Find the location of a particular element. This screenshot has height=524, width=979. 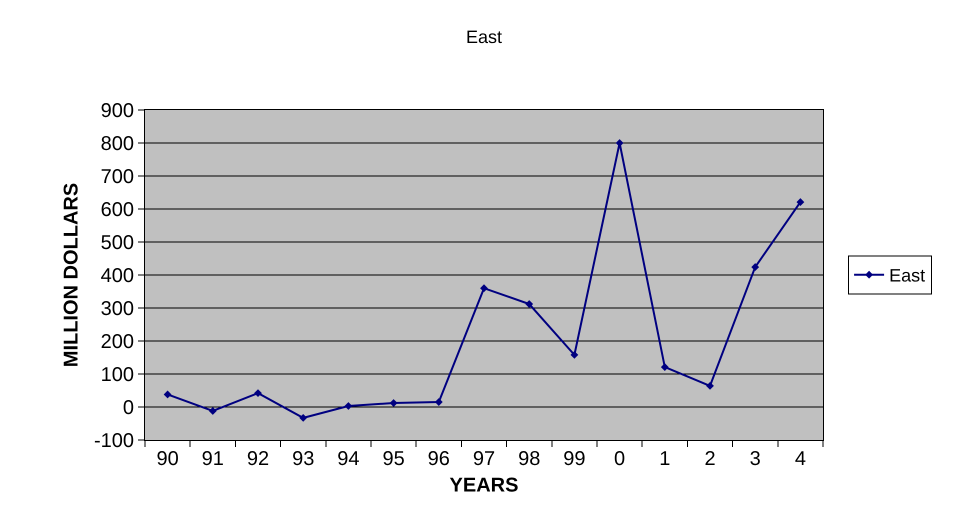

y-tick-label: 800 is located at coordinates (117, 144).